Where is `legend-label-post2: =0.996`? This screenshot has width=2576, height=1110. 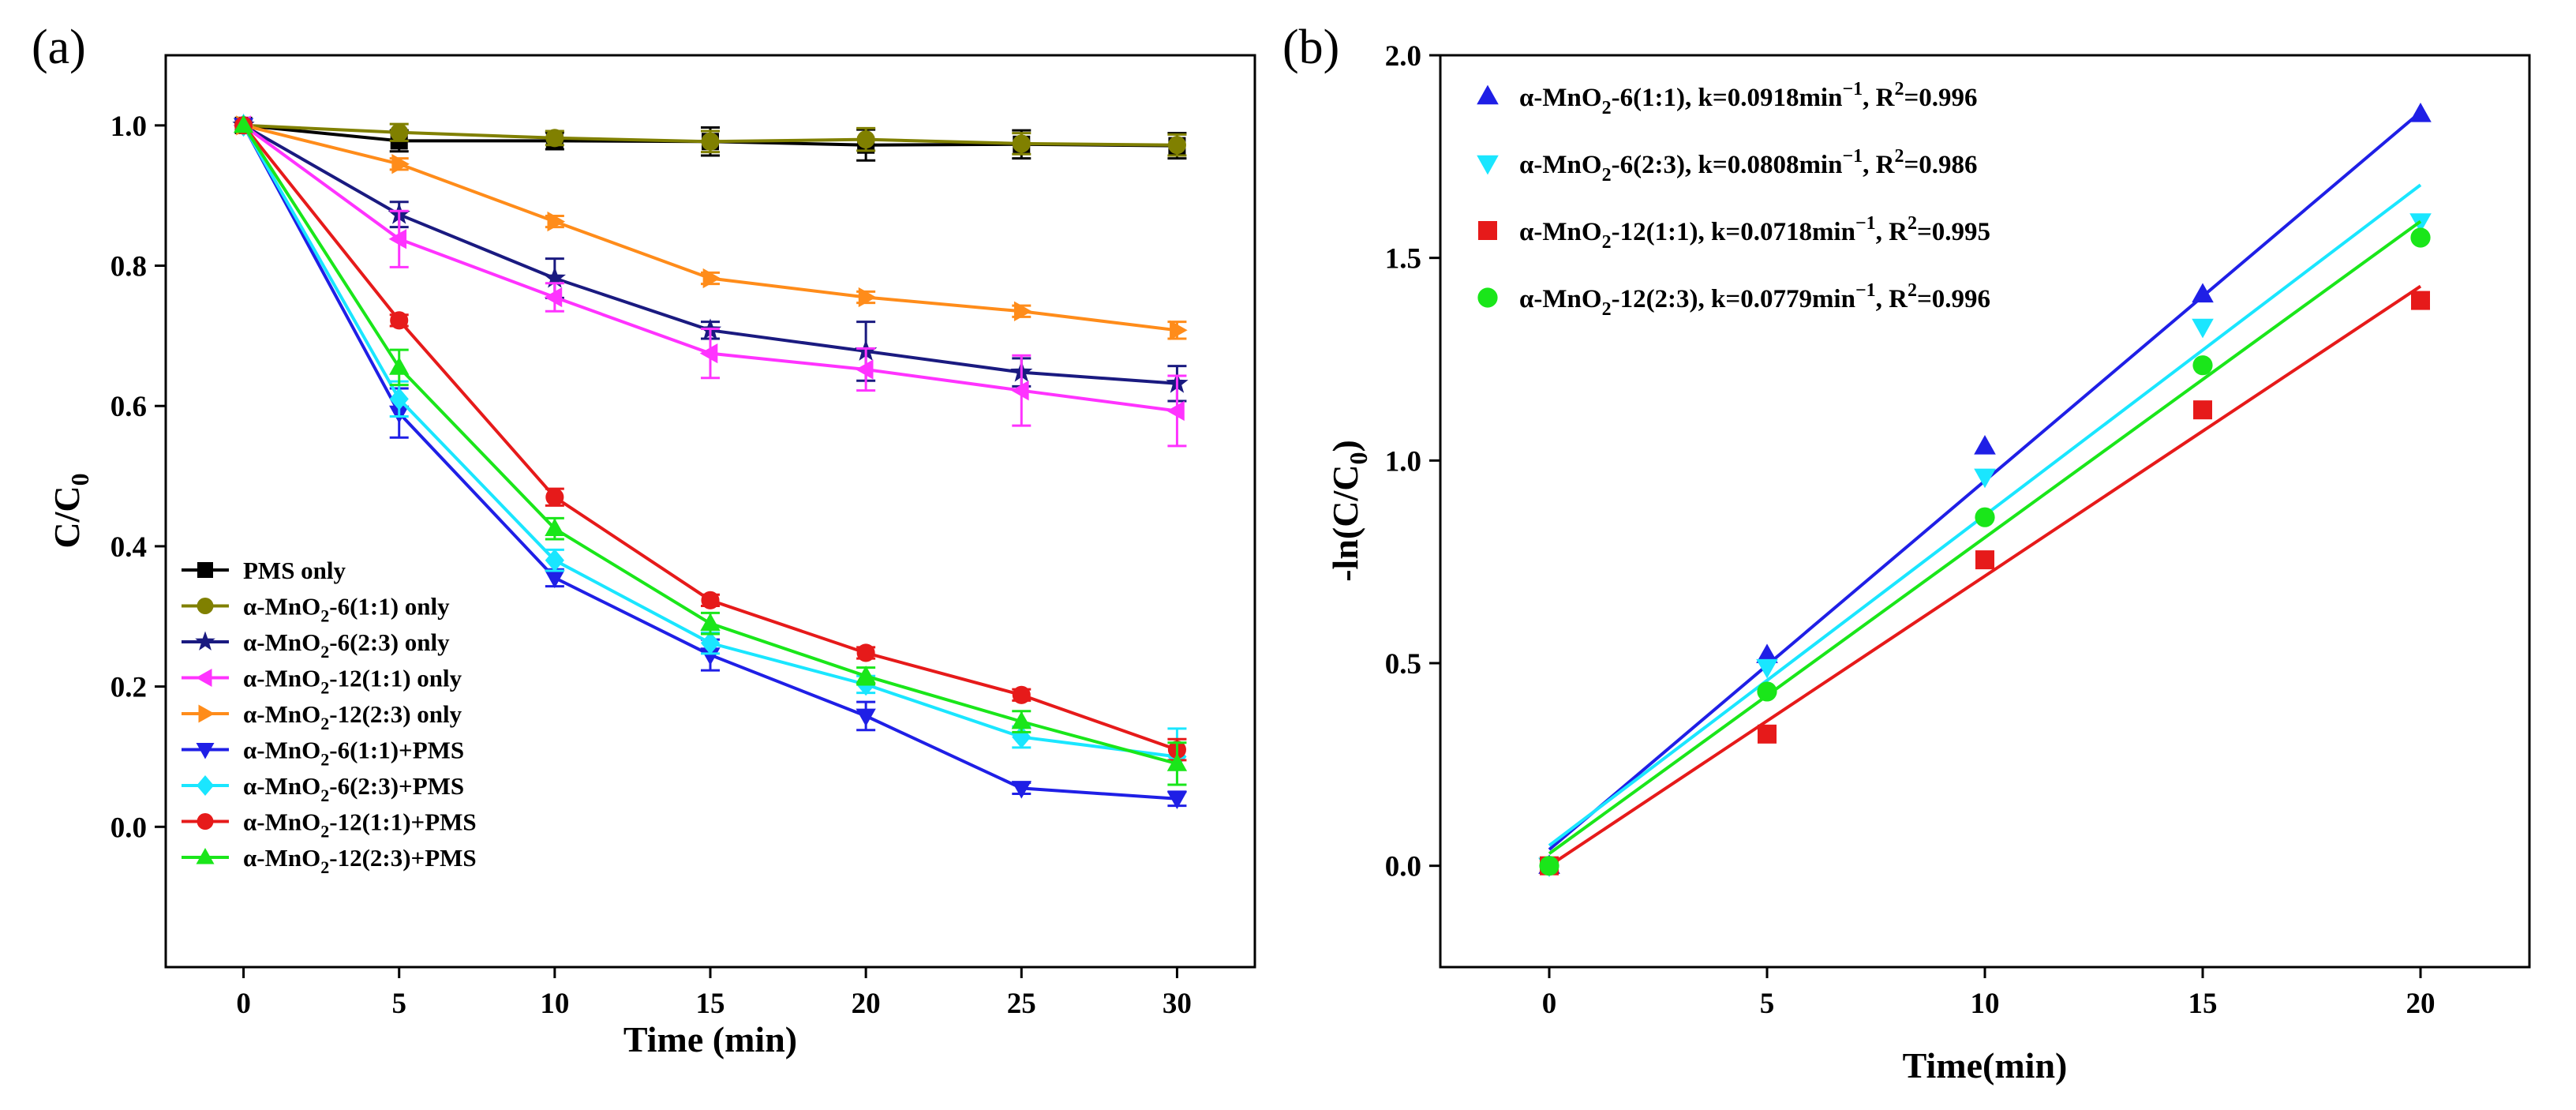 legend-label-post2: =0.996 is located at coordinates (1953, 299).